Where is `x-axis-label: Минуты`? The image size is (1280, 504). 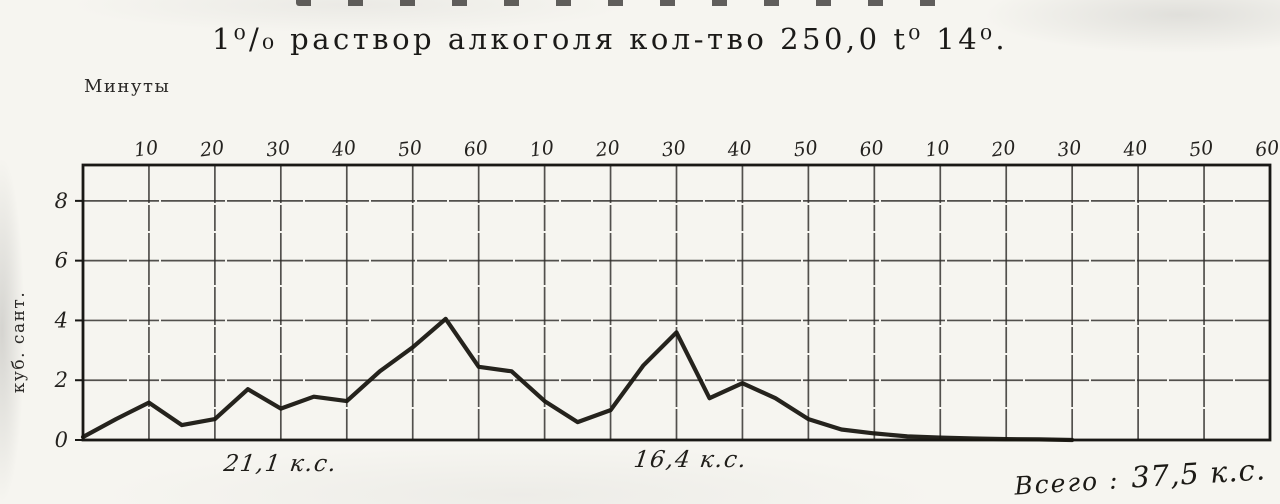 x-axis-label: Минуты is located at coordinates (127, 86).